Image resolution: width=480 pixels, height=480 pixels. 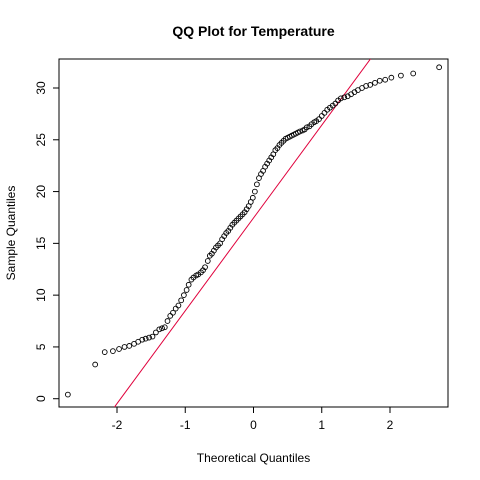 What do you see at coordinates (41, 243) in the screenshot?
I see `y-tick-label: 15` at bounding box center [41, 243].